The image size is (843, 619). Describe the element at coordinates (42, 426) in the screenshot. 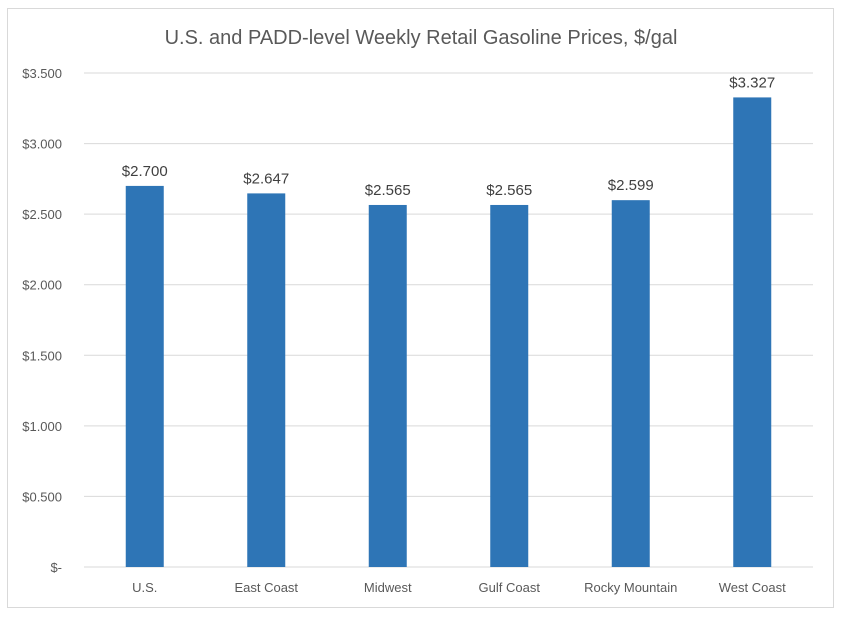

I see `y-tick-label: $1.000` at that location.